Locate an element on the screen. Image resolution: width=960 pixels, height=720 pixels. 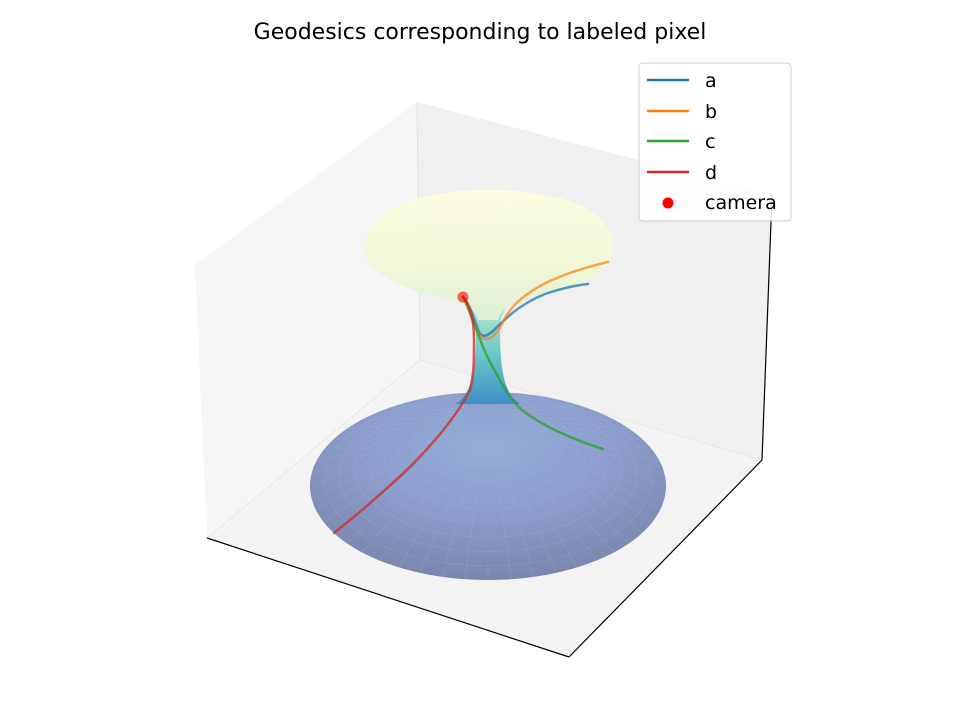
surface-top-funnel is located at coordinates (489, 255).